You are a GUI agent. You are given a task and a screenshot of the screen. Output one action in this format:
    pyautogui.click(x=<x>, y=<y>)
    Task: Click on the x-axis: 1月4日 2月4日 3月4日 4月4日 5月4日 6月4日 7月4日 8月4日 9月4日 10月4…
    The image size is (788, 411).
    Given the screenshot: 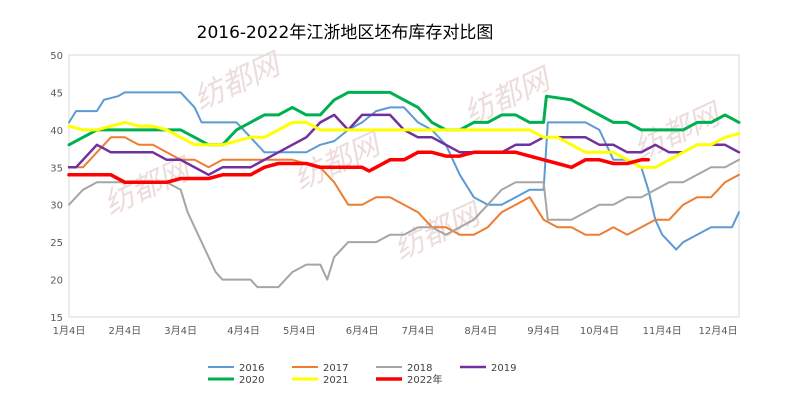 What is the action you would take?
    pyautogui.click(x=395, y=331)
    